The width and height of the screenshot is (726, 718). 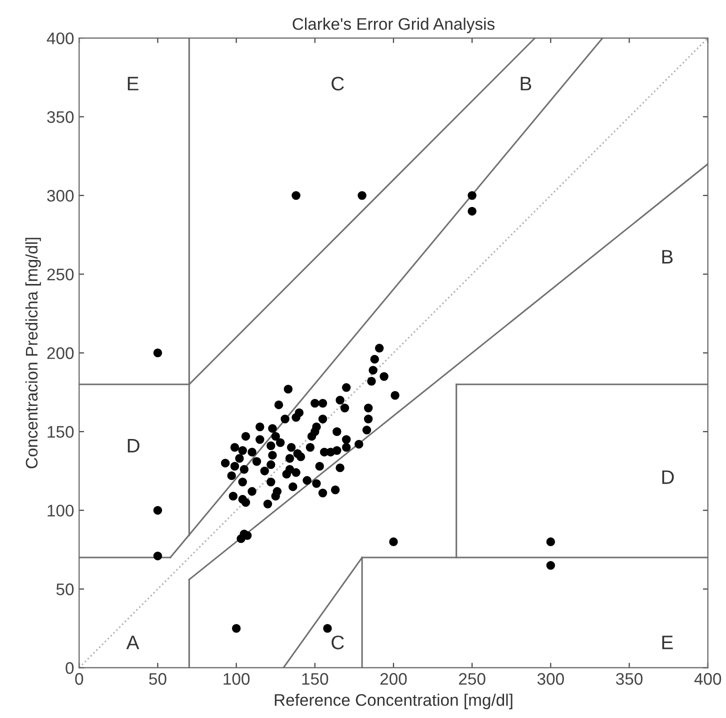 I want to click on y-tick-label: 300, so click(x=60, y=196).